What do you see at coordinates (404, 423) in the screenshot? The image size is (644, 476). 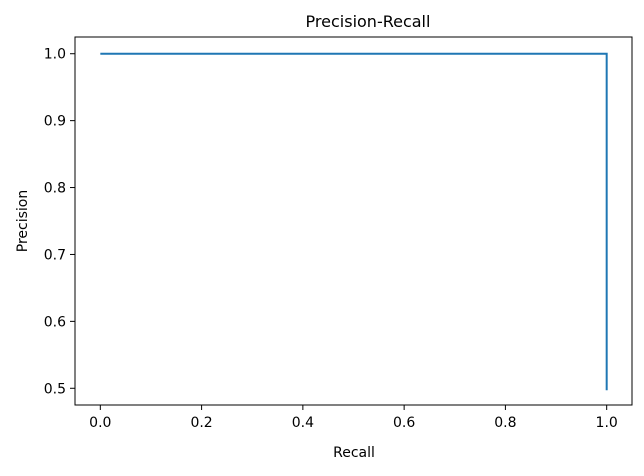 I see `x-tick-label: 0.6` at bounding box center [404, 423].